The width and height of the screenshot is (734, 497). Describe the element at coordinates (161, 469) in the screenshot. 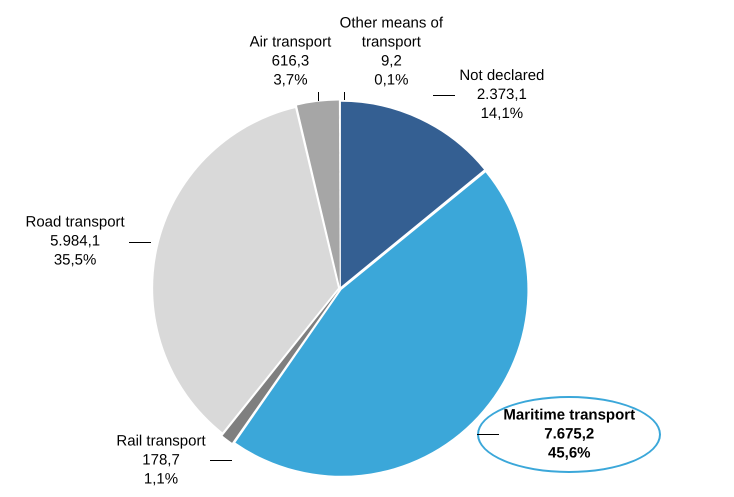

I see `data-label: 178,7 1,1%` at that location.